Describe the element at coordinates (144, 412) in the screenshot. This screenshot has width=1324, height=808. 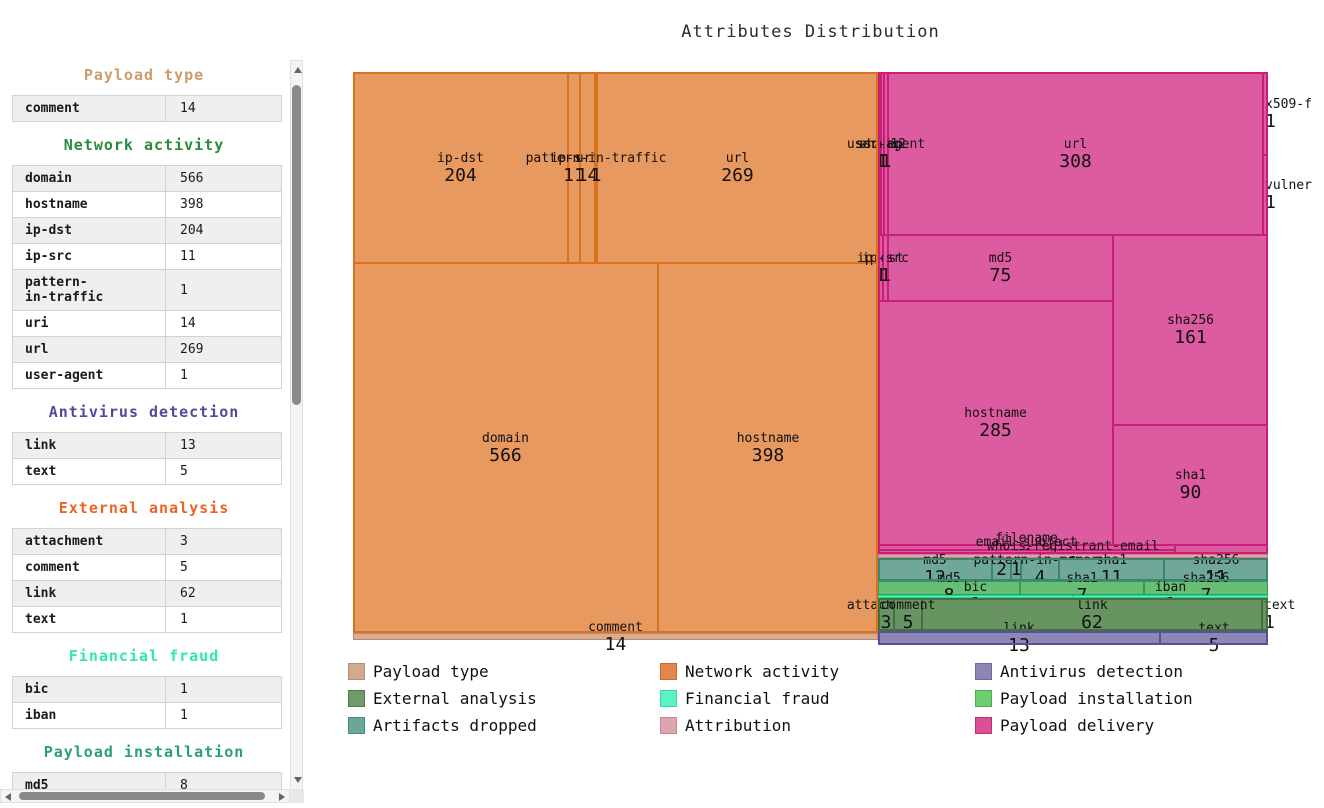
I see `section-title-antivirus-detection: Antivirus detection` at that location.